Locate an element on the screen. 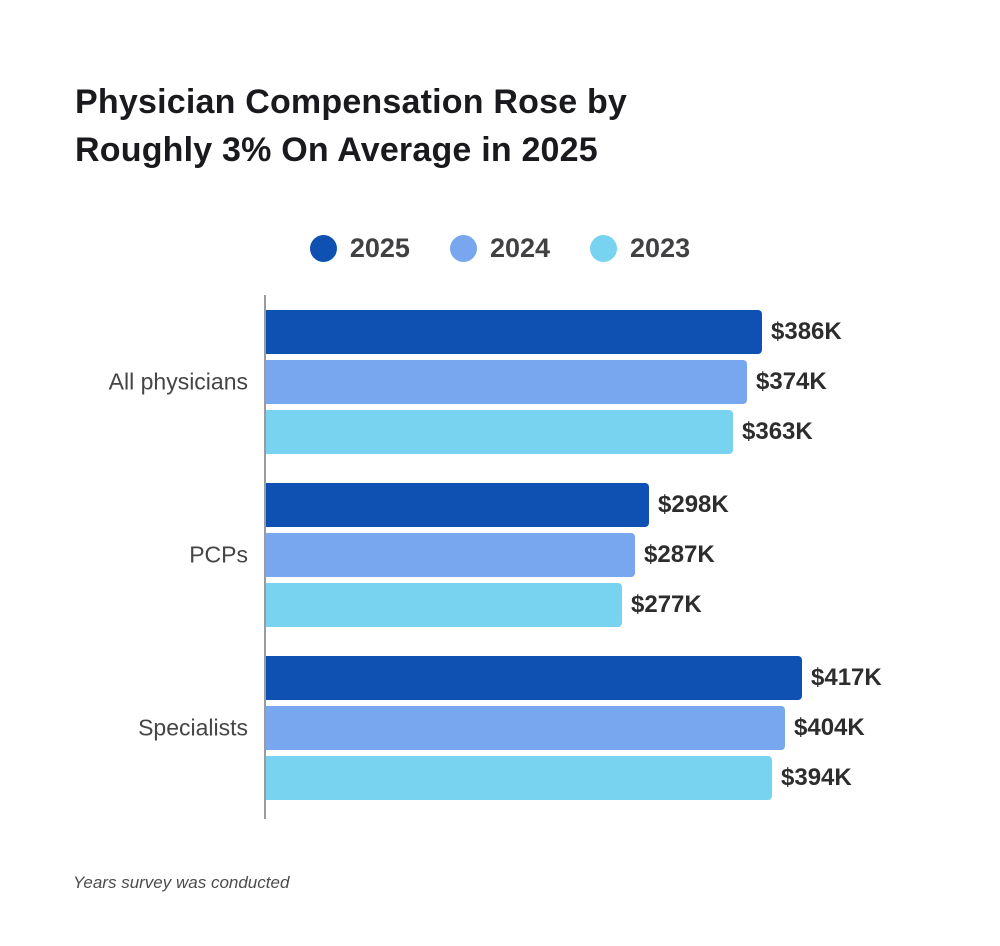  legend-dot-2023 is located at coordinates (604, 248).